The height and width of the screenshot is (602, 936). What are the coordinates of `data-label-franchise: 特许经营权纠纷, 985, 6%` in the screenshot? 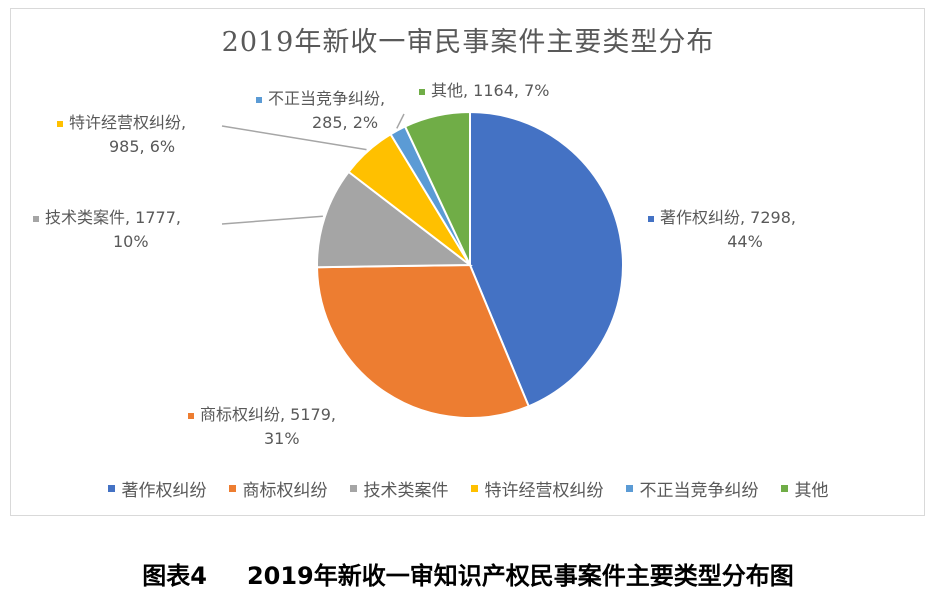 It's located at (121, 135).